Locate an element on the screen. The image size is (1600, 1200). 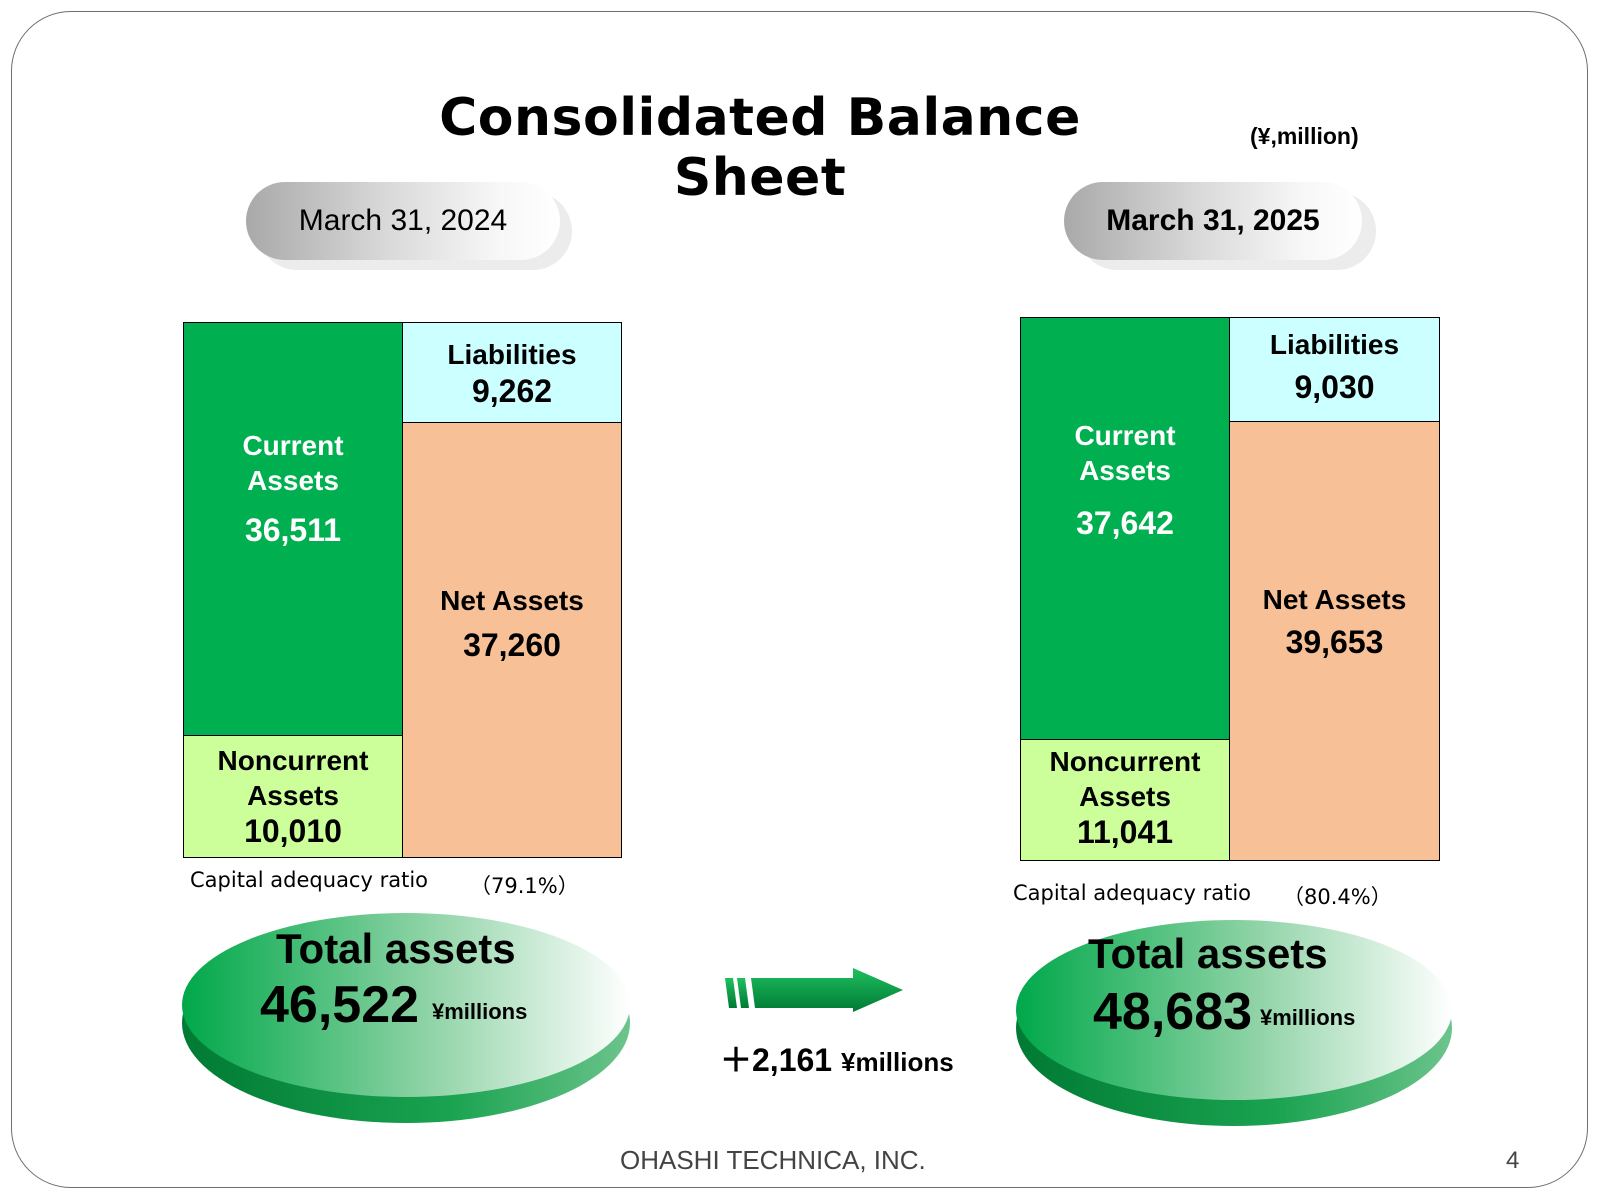
change-value: ＋2,161 is located at coordinates (776, 1060).